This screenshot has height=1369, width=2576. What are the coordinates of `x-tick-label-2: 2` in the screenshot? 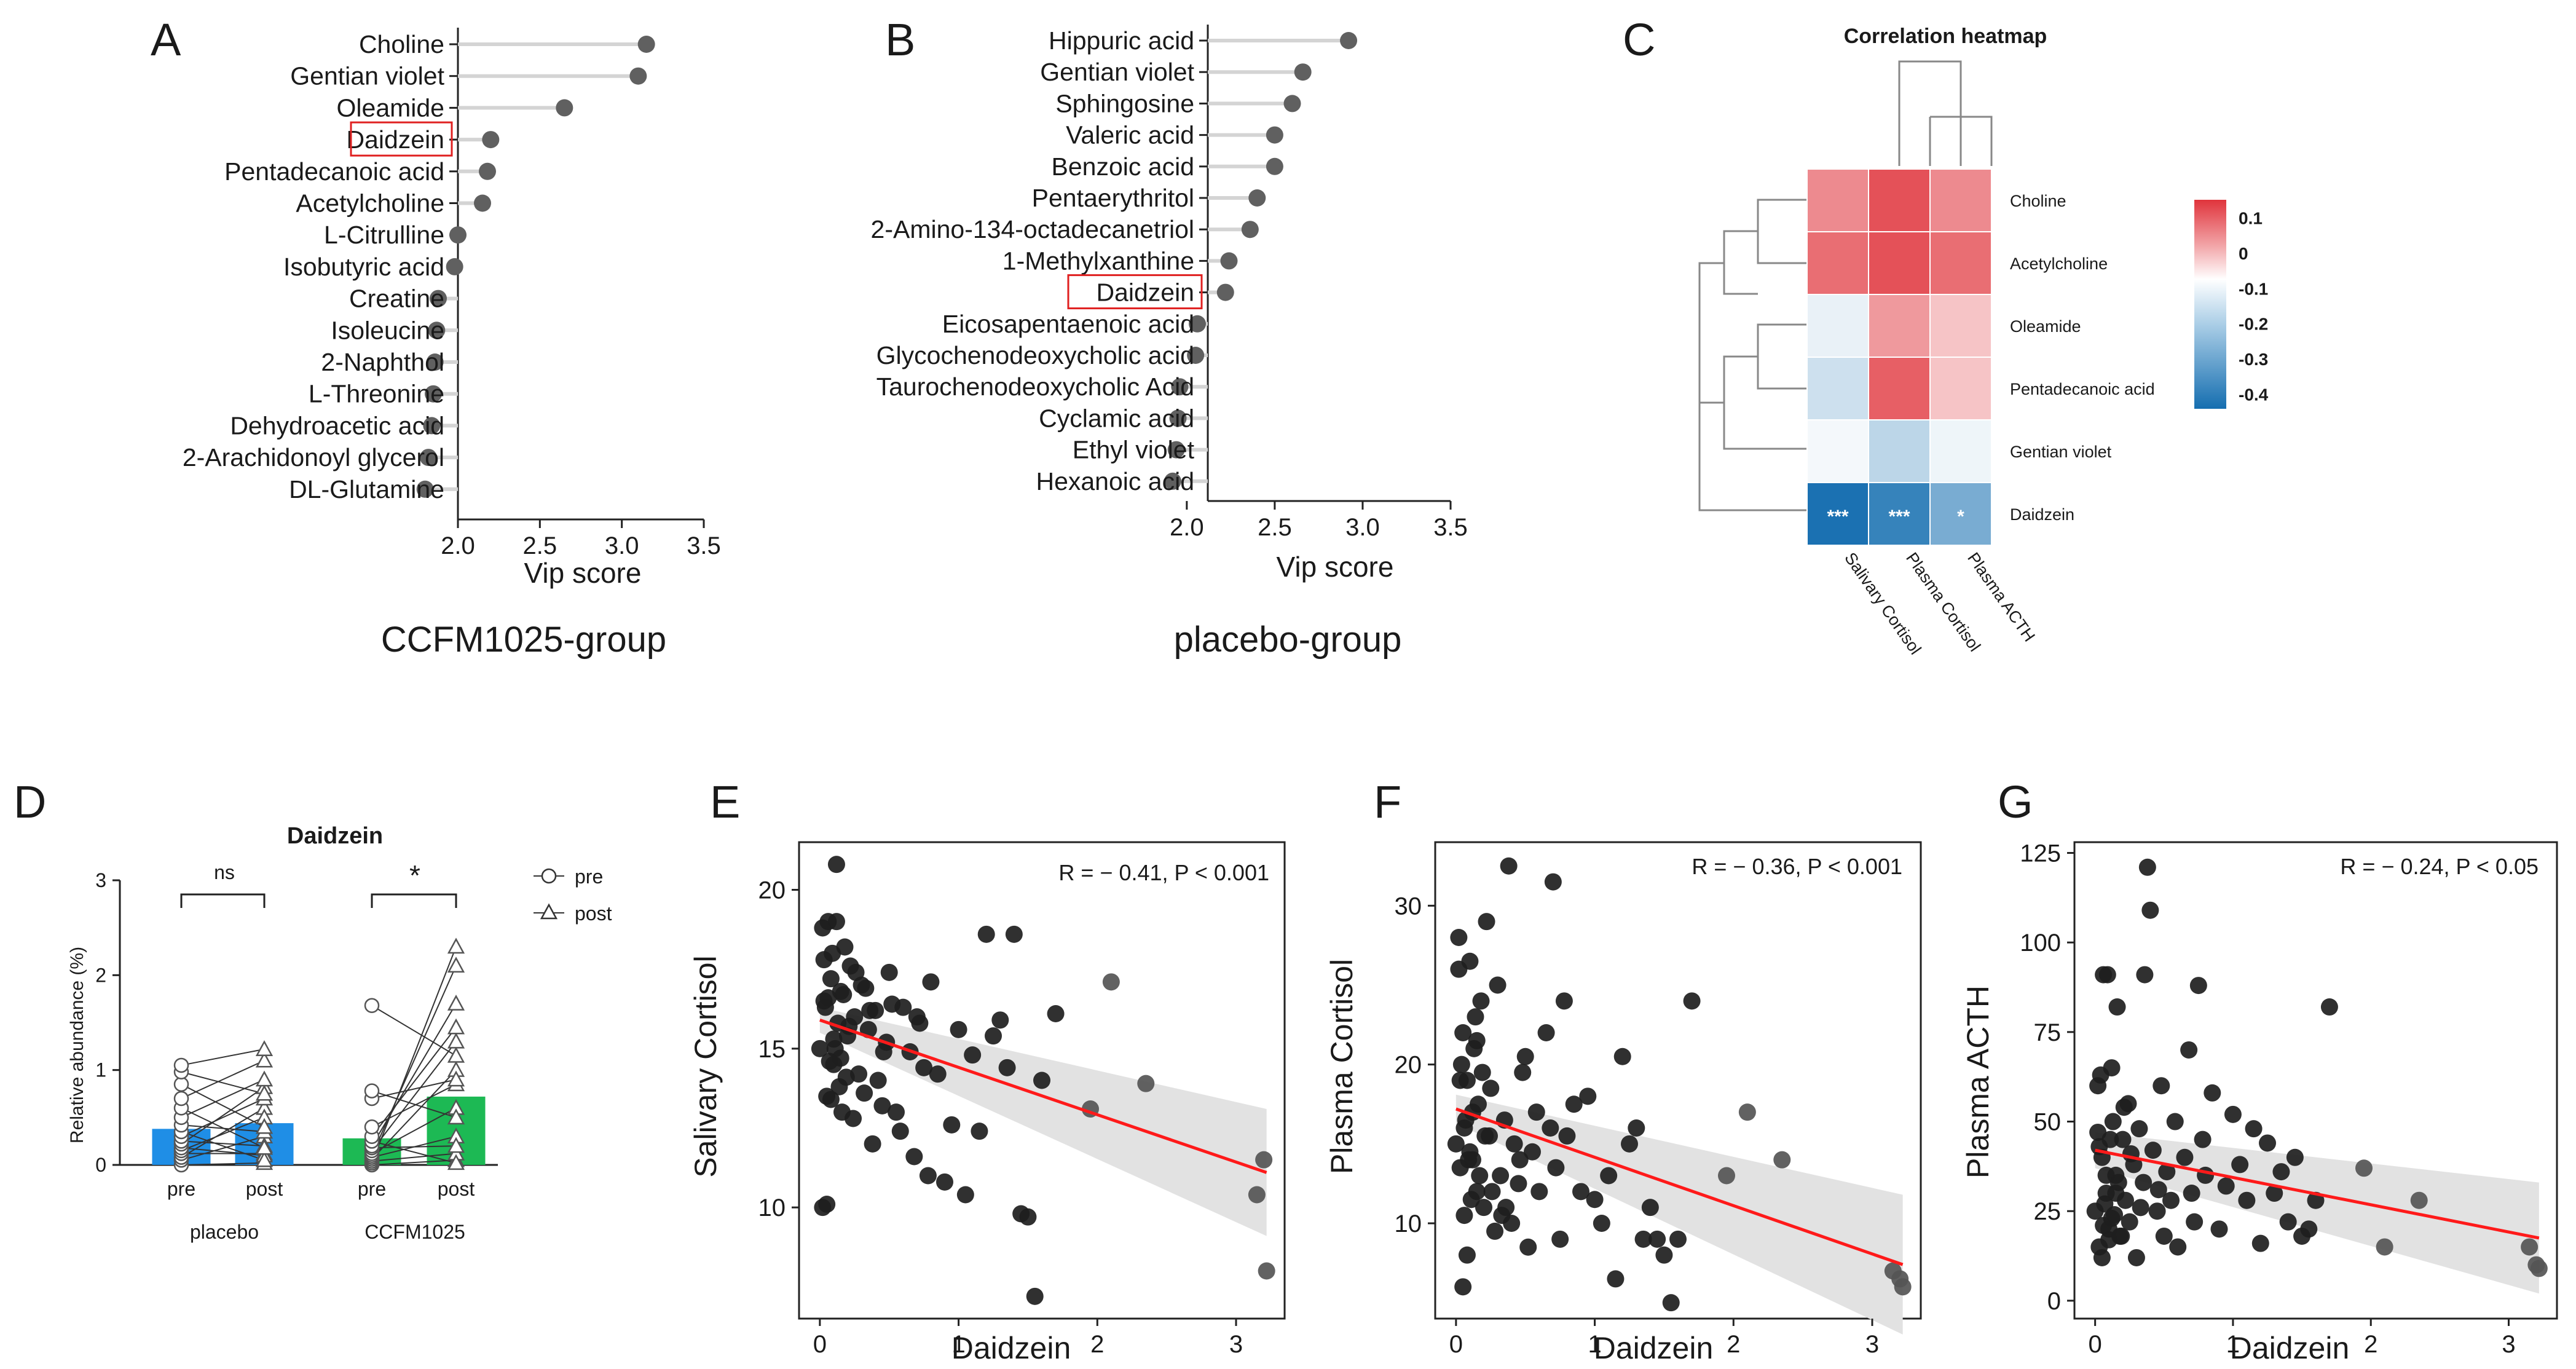 It's located at (1734, 1344).